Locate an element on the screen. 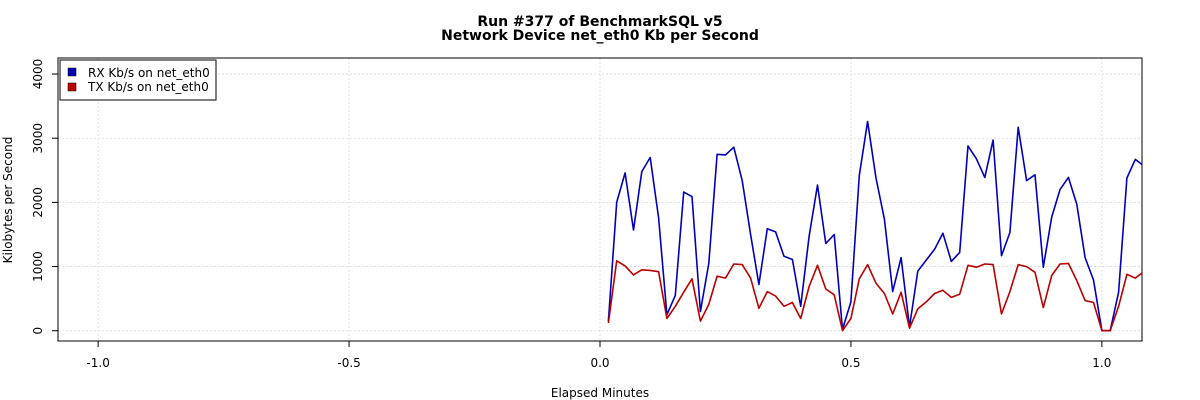 The width and height of the screenshot is (1200, 400). y-tick-label: 4000 is located at coordinates (38, 74).